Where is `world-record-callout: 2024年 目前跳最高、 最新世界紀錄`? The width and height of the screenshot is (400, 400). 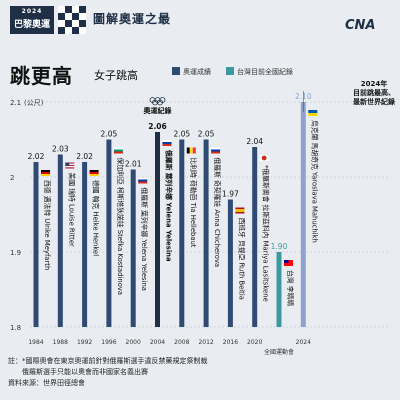
world-record-callout: 2024年 目前跳最高、 最新世界紀錄 is located at coordinates (374, 93).